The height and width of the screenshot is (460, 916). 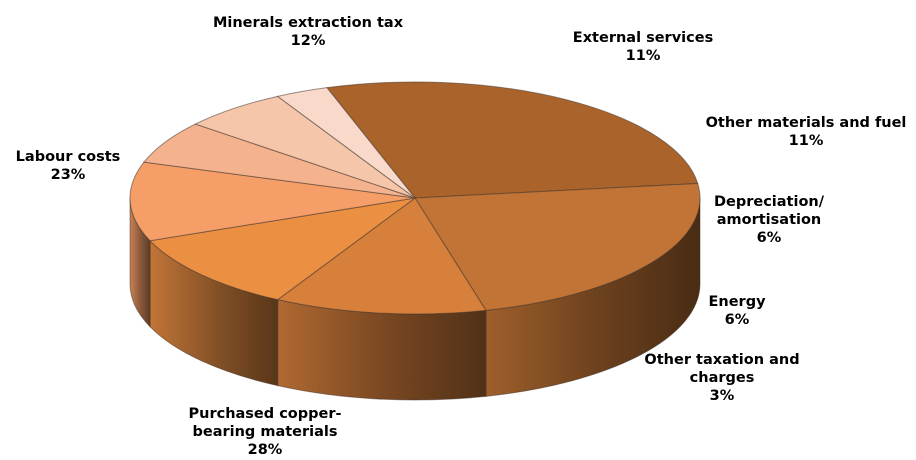 I want to click on slice-label-name: bearing materials, so click(x=265, y=432).